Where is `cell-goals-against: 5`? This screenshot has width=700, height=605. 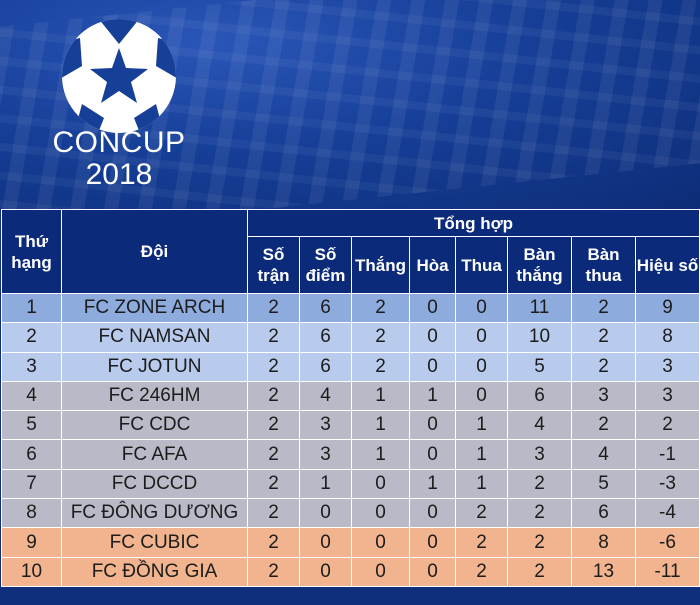 cell-goals-against: 5 is located at coordinates (603, 484).